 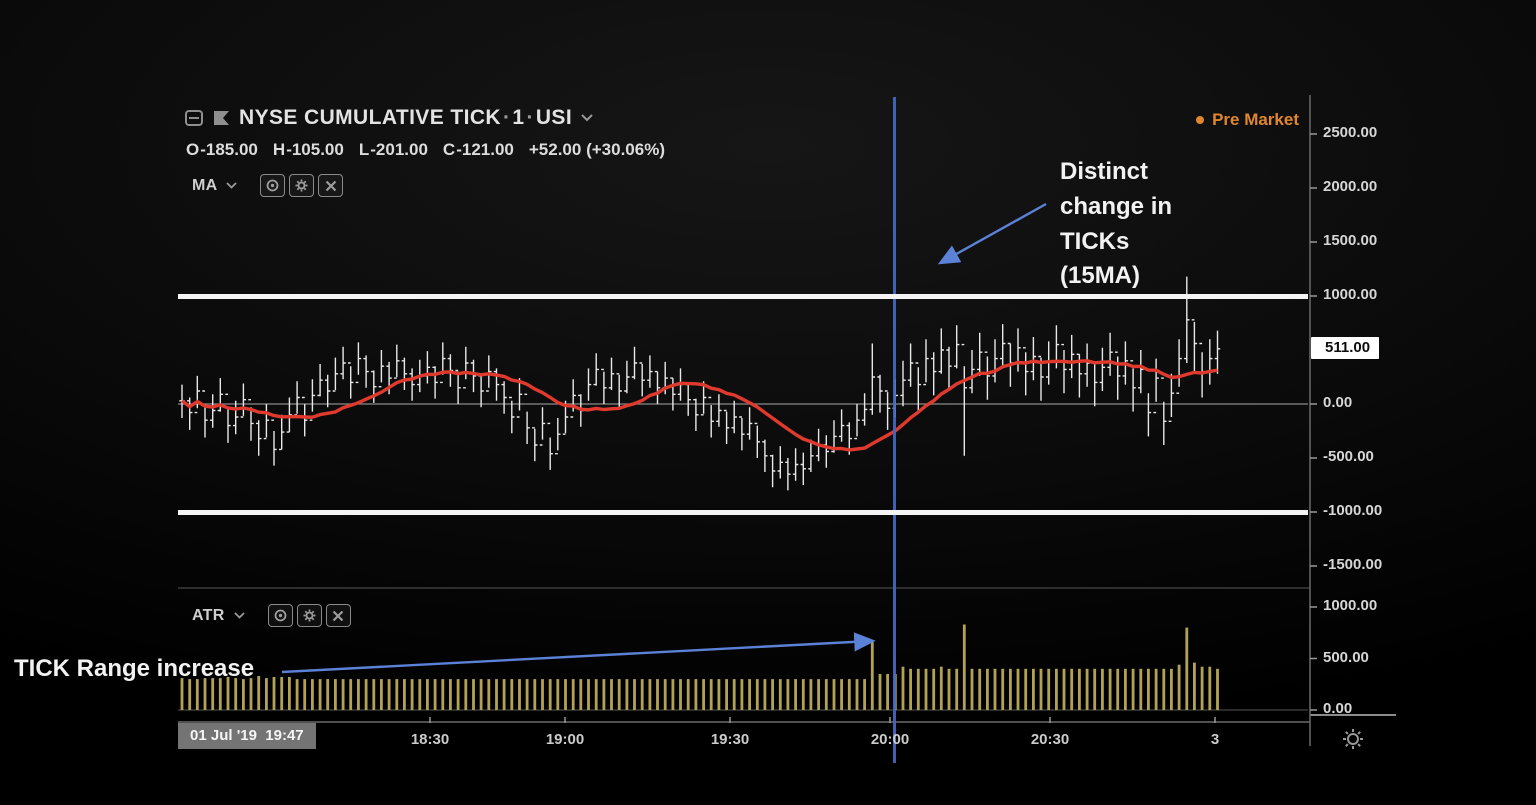 What do you see at coordinates (485, 149) in the screenshot?
I see `close-value: -121.00` at bounding box center [485, 149].